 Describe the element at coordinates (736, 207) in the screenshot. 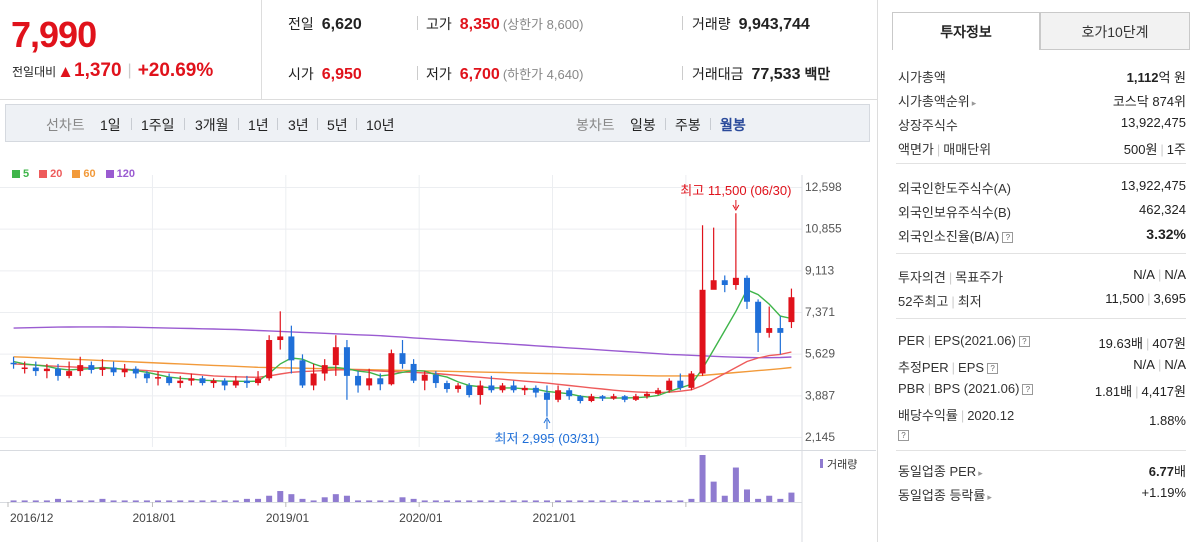

I see `max-arrowhead-icon` at that location.